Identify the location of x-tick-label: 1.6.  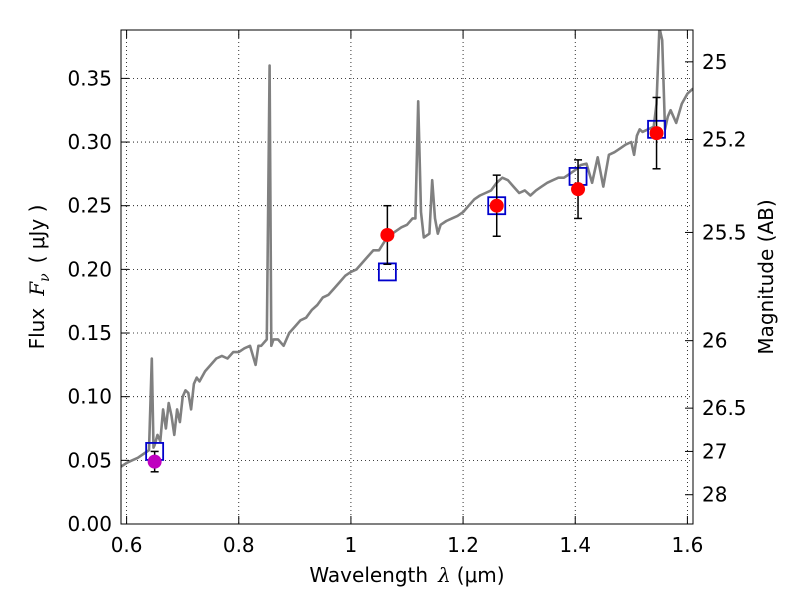
(687, 545).